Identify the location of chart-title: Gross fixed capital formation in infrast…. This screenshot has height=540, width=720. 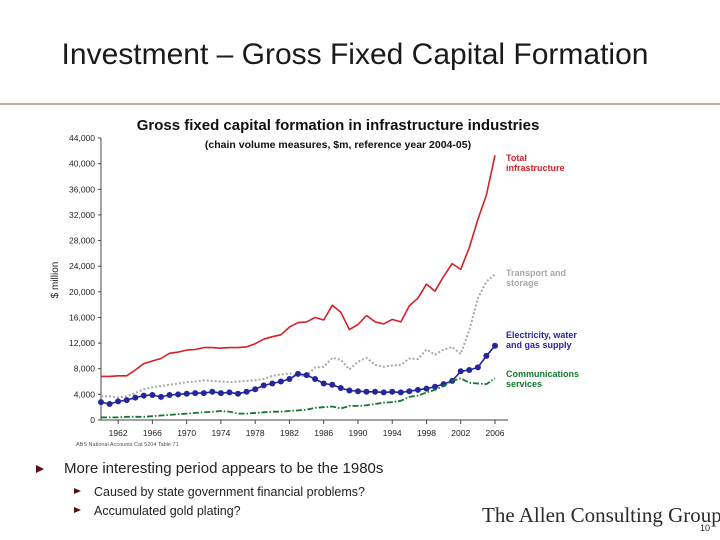
(338, 125).